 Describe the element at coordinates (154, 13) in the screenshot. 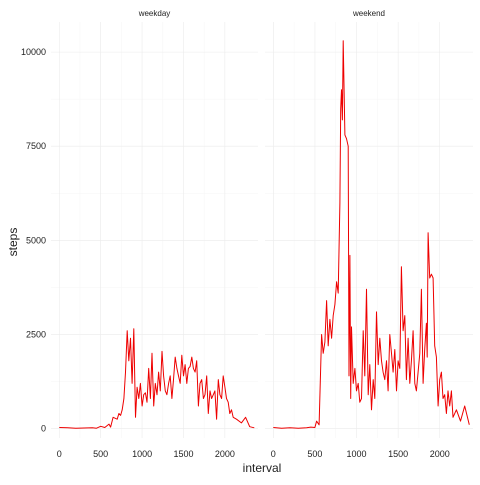

I see `panel-strip-title: weekday` at that location.